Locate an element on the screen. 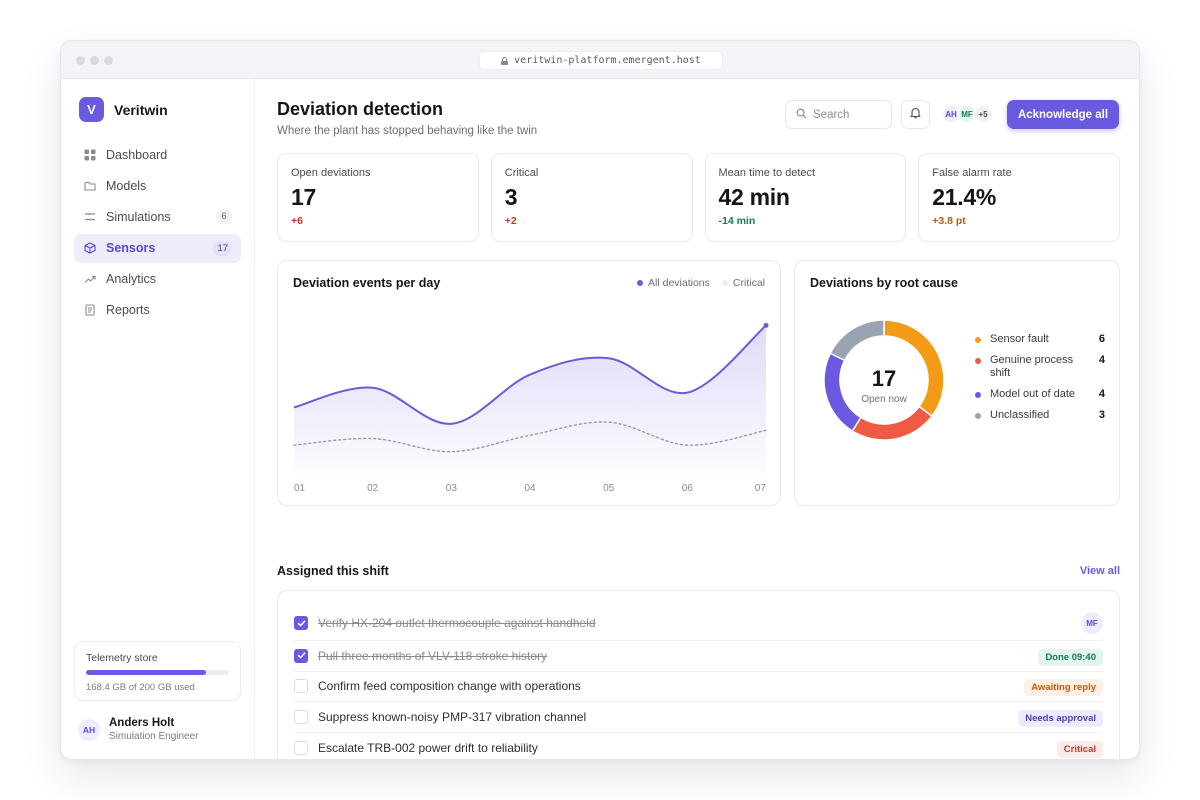 The image size is (1200, 800). grid-icon is located at coordinates (90, 155).